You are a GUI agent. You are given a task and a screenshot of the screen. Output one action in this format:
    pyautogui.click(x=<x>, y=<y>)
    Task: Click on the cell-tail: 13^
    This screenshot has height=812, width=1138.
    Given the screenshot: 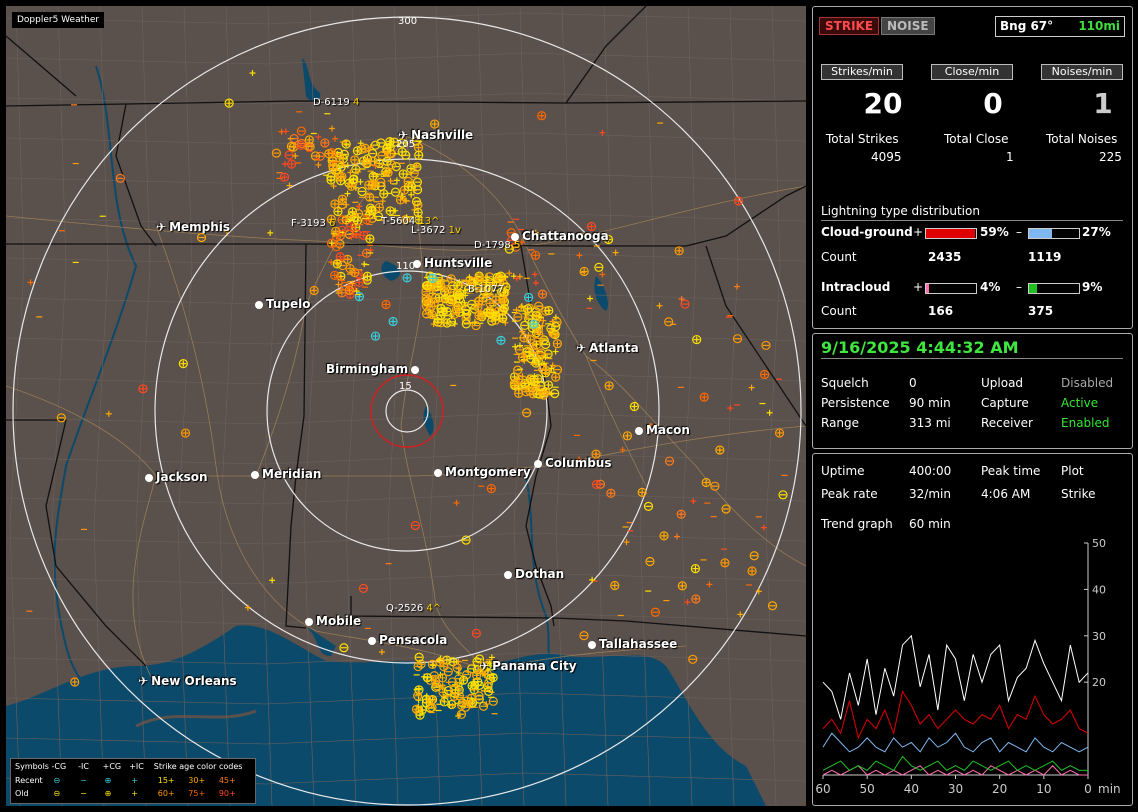 What is the action you would take?
    pyautogui.click(x=429, y=221)
    